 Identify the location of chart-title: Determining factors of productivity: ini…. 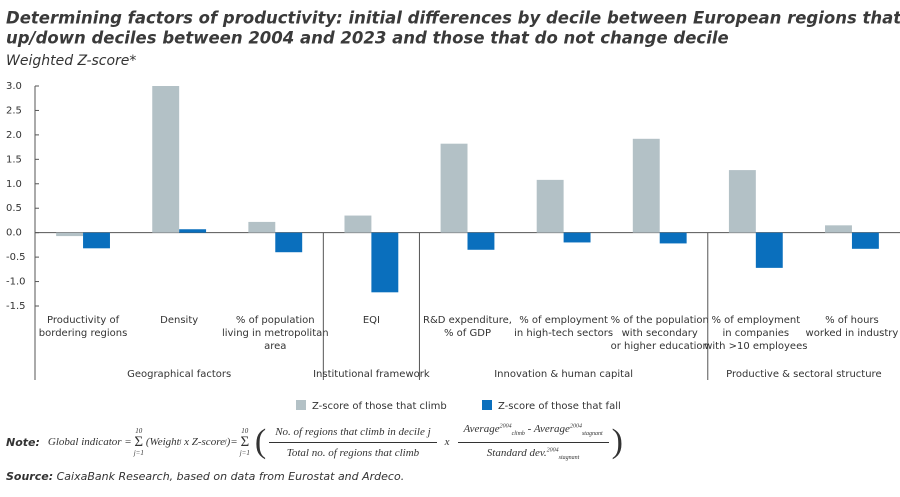
(453, 18).